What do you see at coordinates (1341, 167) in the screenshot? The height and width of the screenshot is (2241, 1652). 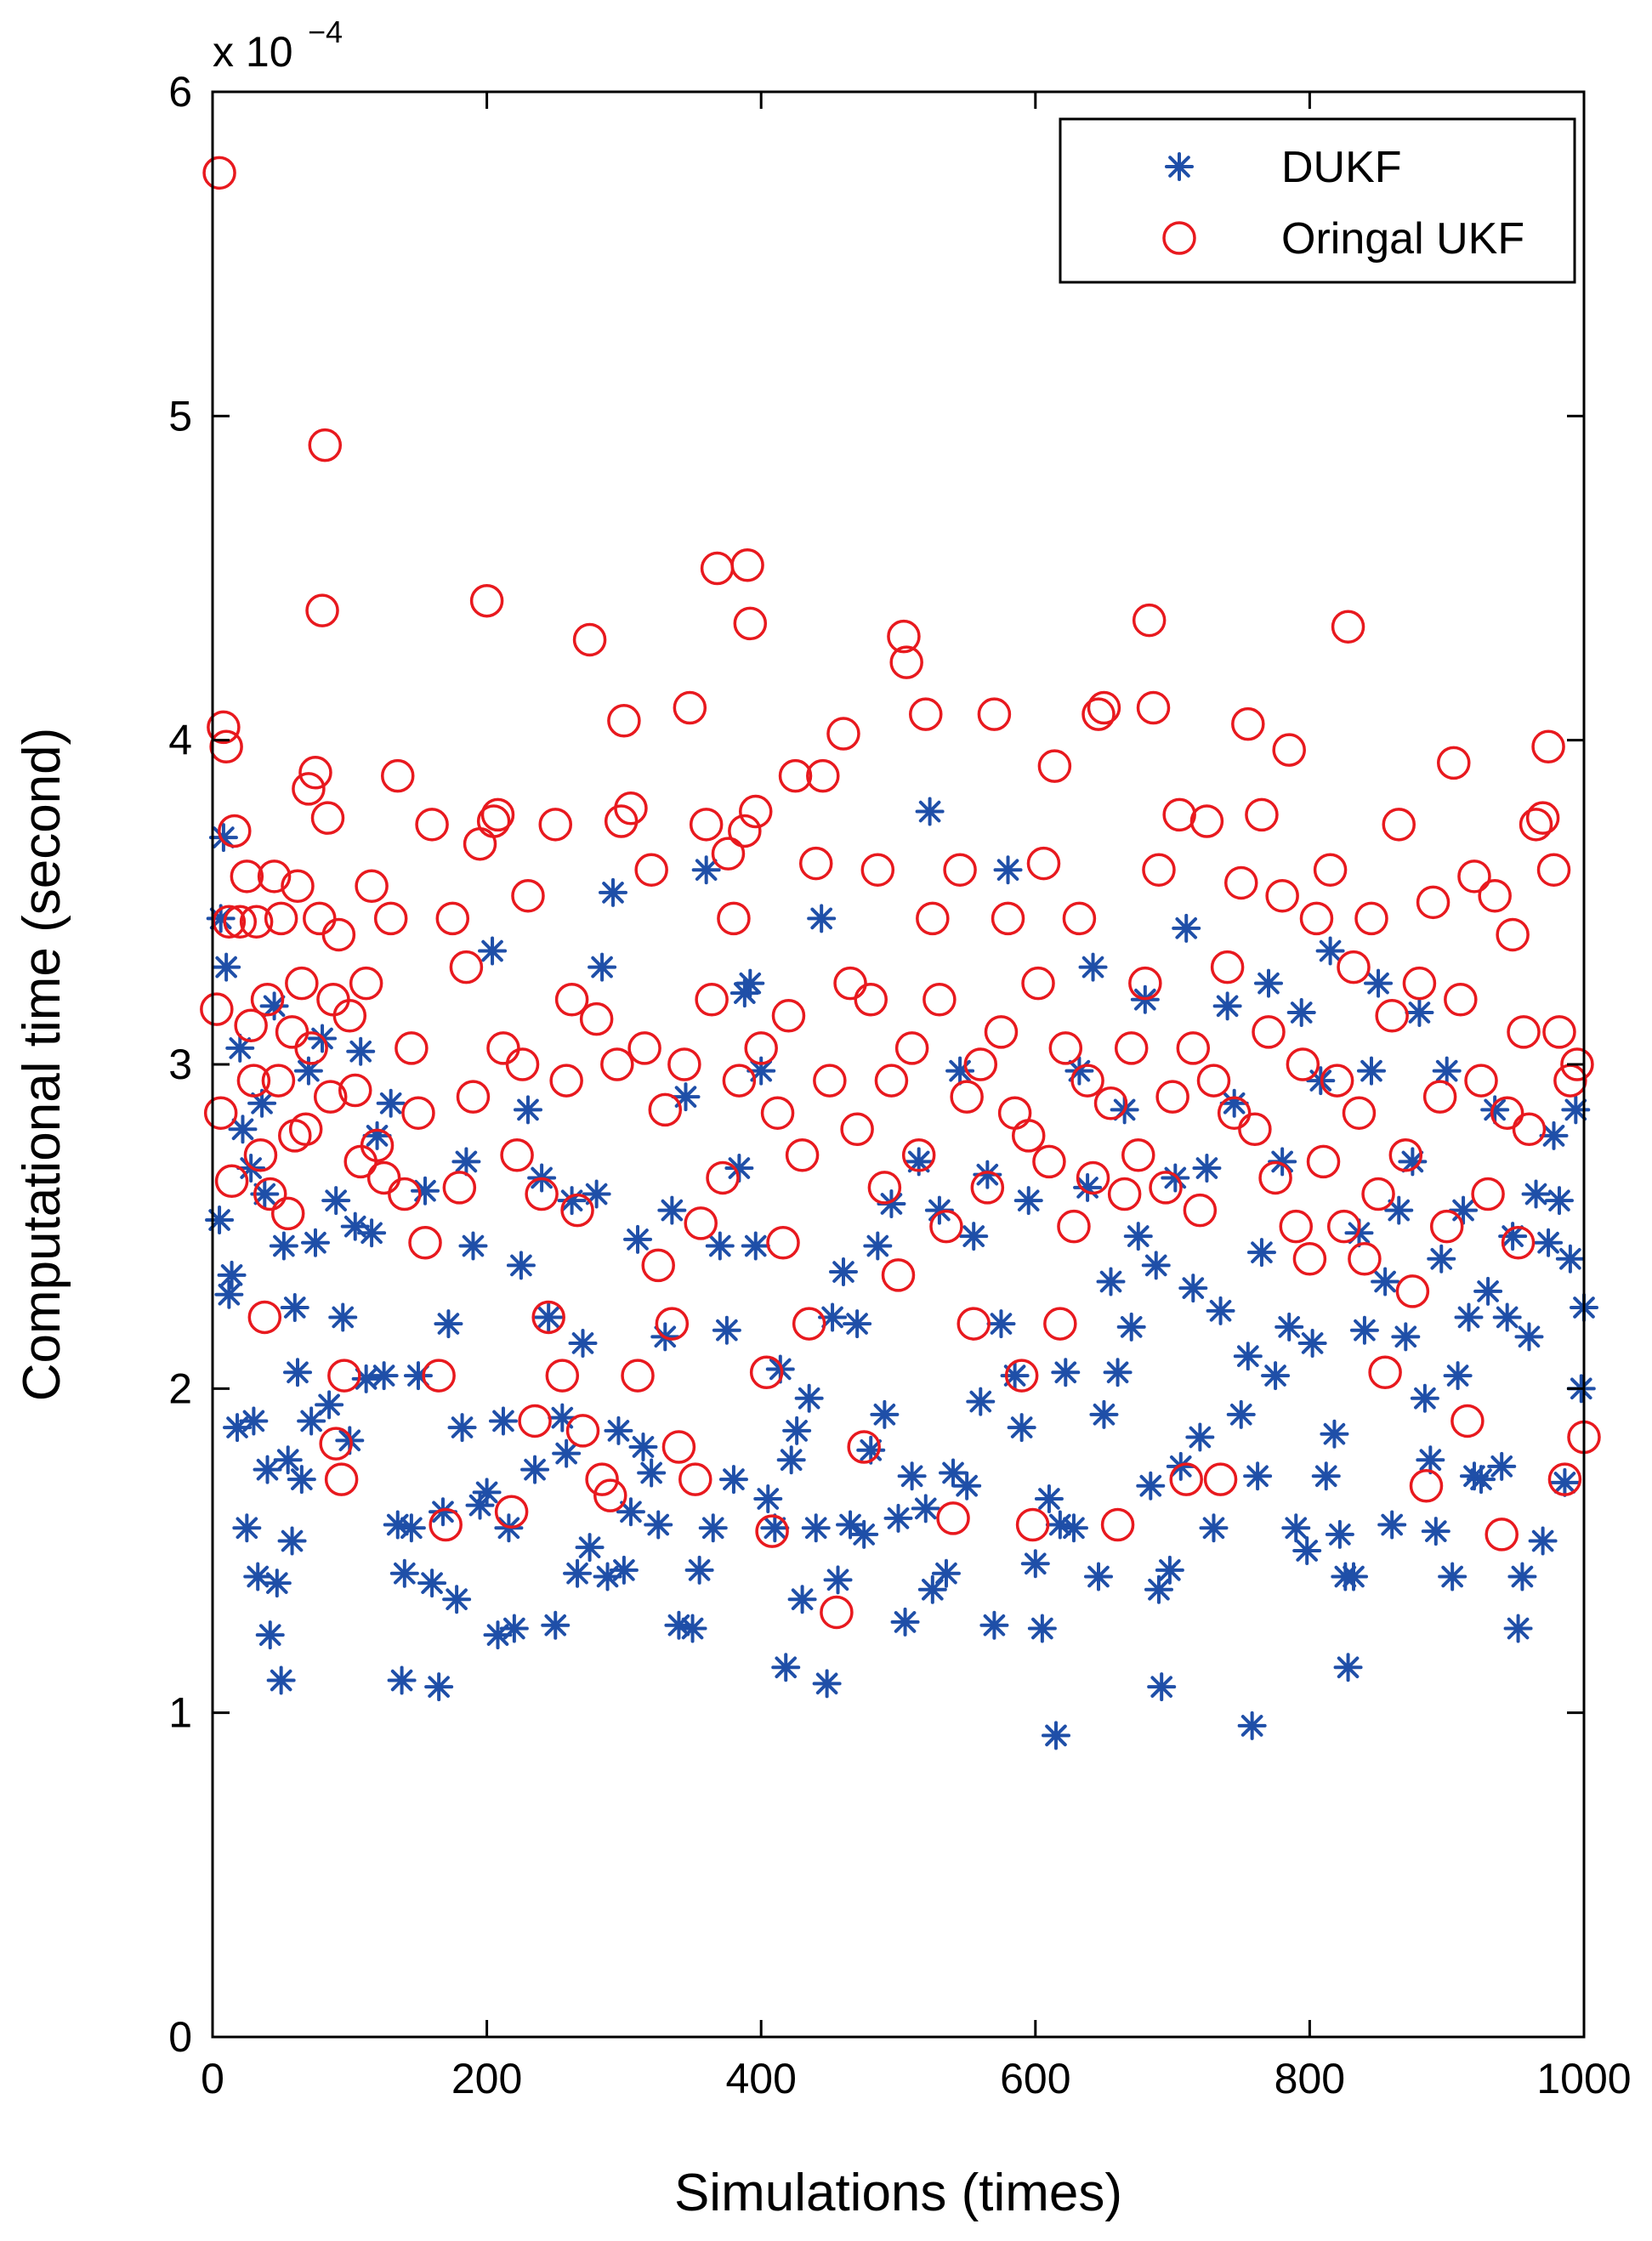 I see `legend-label-dukf: DUKF` at bounding box center [1341, 167].